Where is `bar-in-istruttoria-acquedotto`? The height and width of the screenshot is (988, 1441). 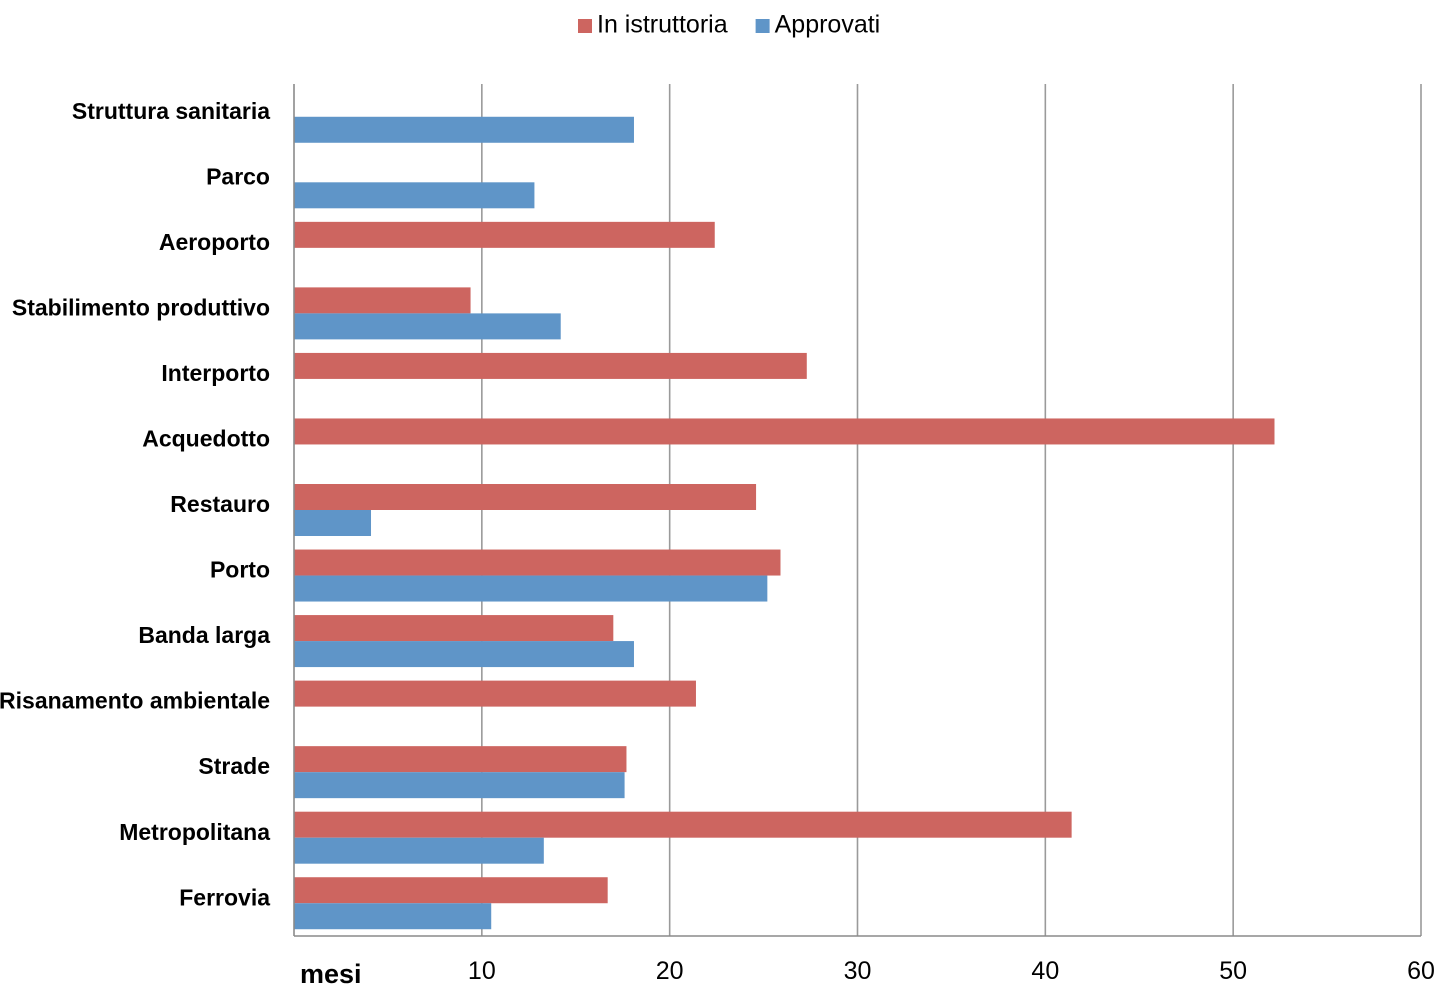
bar-in-istruttoria-acquedotto is located at coordinates (784, 431).